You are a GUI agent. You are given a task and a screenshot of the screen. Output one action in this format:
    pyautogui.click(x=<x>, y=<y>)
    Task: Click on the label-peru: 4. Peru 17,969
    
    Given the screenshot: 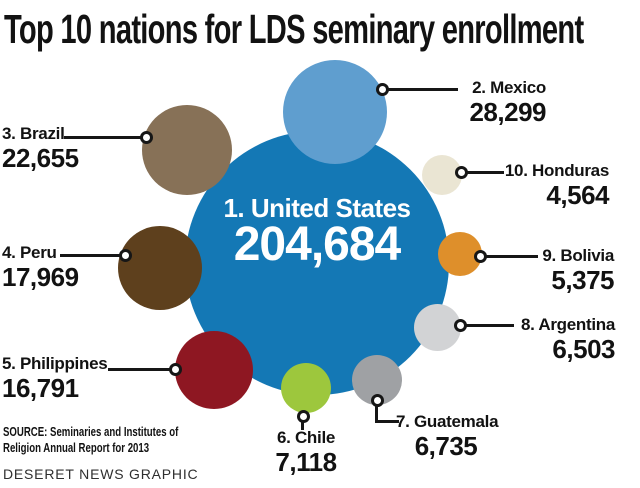 What is the action you would take?
    pyautogui.click(x=40, y=267)
    